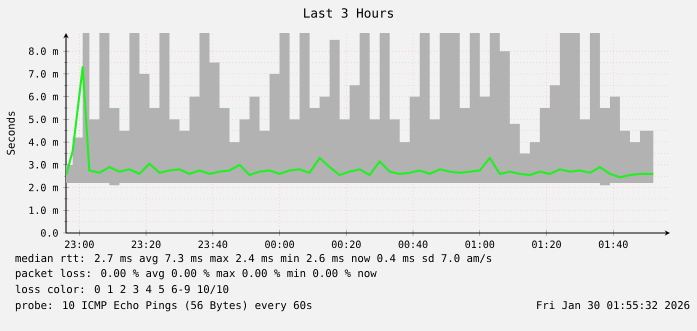  What do you see at coordinates (43, 142) in the screenshot?
I see `y-tick-label: 4.0 m` at bounding box center [43, 142].